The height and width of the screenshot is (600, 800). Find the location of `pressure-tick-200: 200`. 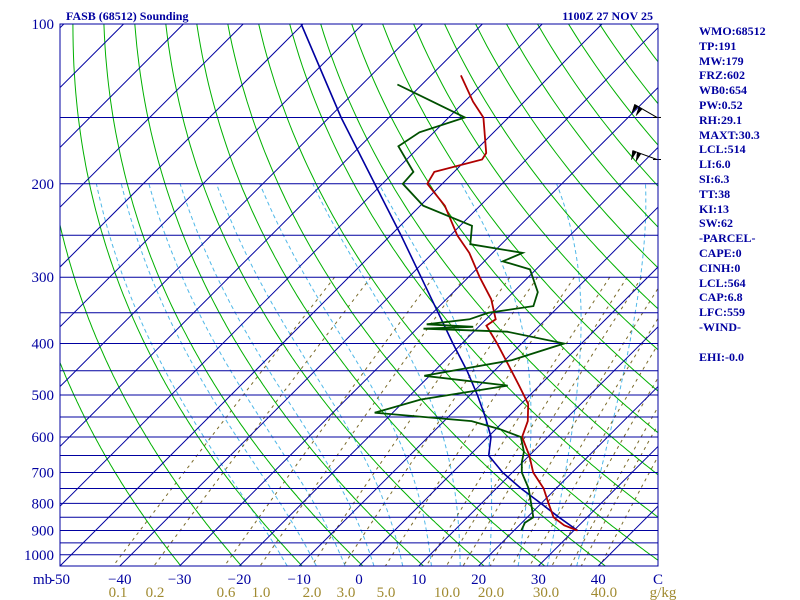

pressure-tick-200: 200 is located at coordinates (43, 185).